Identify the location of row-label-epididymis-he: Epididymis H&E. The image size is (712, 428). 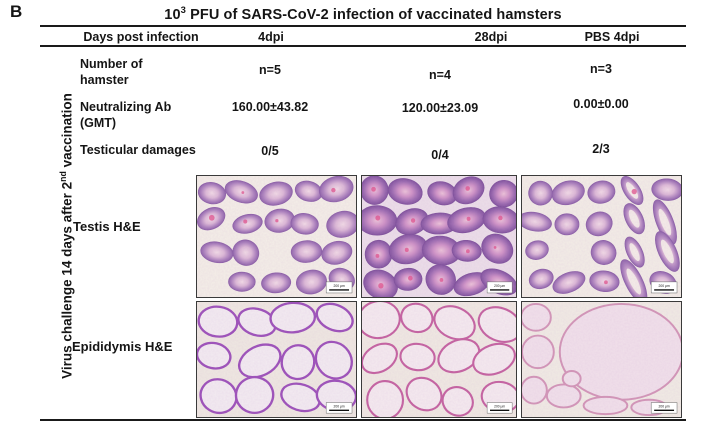
(122, 346).